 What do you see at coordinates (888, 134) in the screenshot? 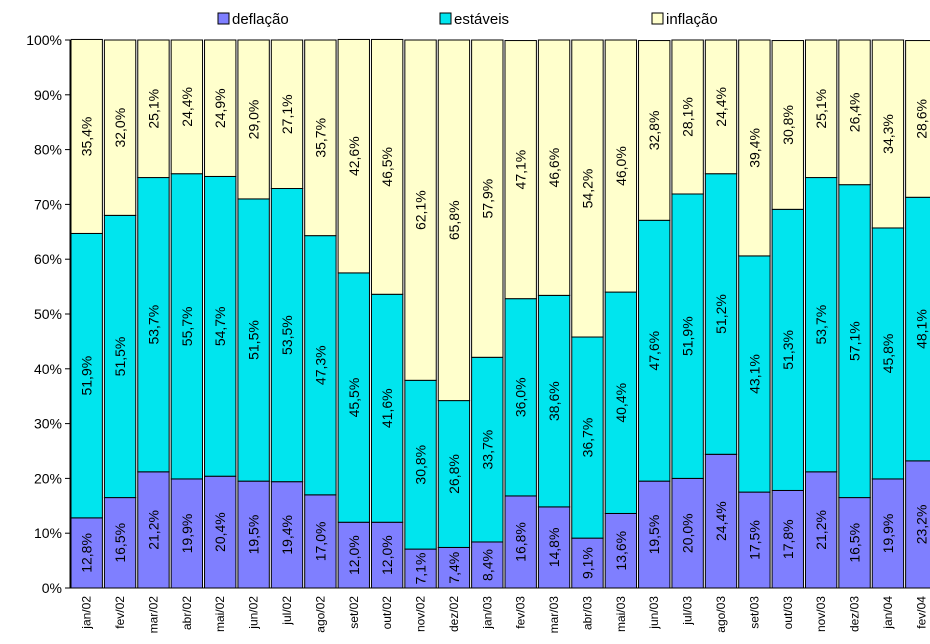
I see `data-label-inflacao: 34,3%` at bounding box center [888, 134].